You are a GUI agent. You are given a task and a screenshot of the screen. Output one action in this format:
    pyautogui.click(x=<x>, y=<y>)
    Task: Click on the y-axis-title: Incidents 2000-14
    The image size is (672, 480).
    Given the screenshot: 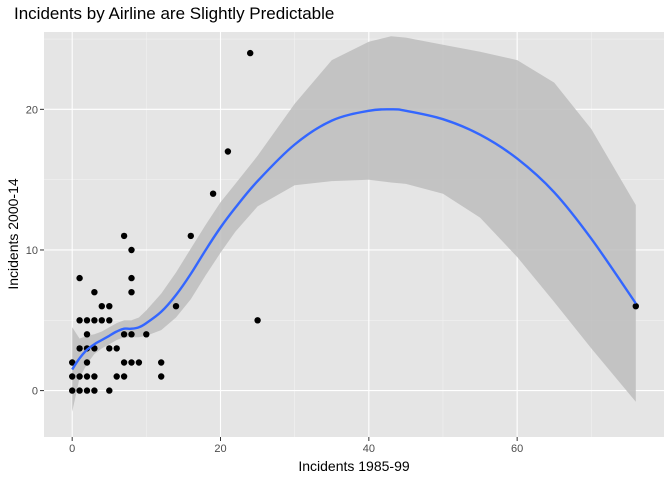 What is the action you would take?
    pyautogui.click(x=13, y=234)
    